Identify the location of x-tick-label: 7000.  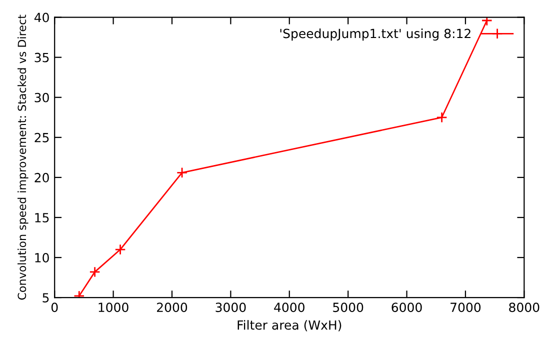
(465, 307).